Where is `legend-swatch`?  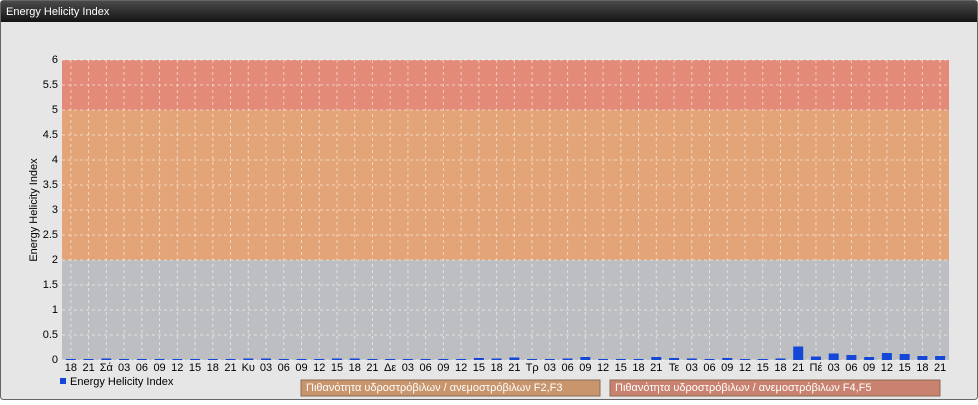 legend-swatch is located at coordinates (63, 381).